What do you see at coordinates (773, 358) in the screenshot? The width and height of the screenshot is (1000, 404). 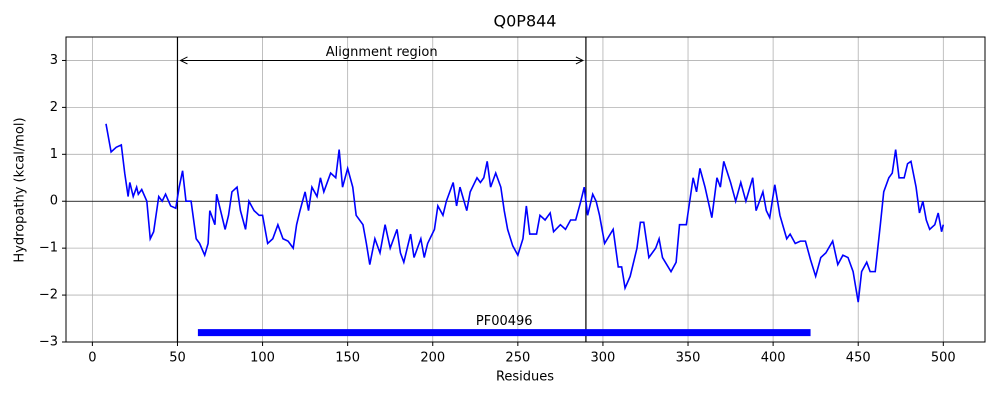 I see `x-tick-label: 400` at bounding box center [773, 358].